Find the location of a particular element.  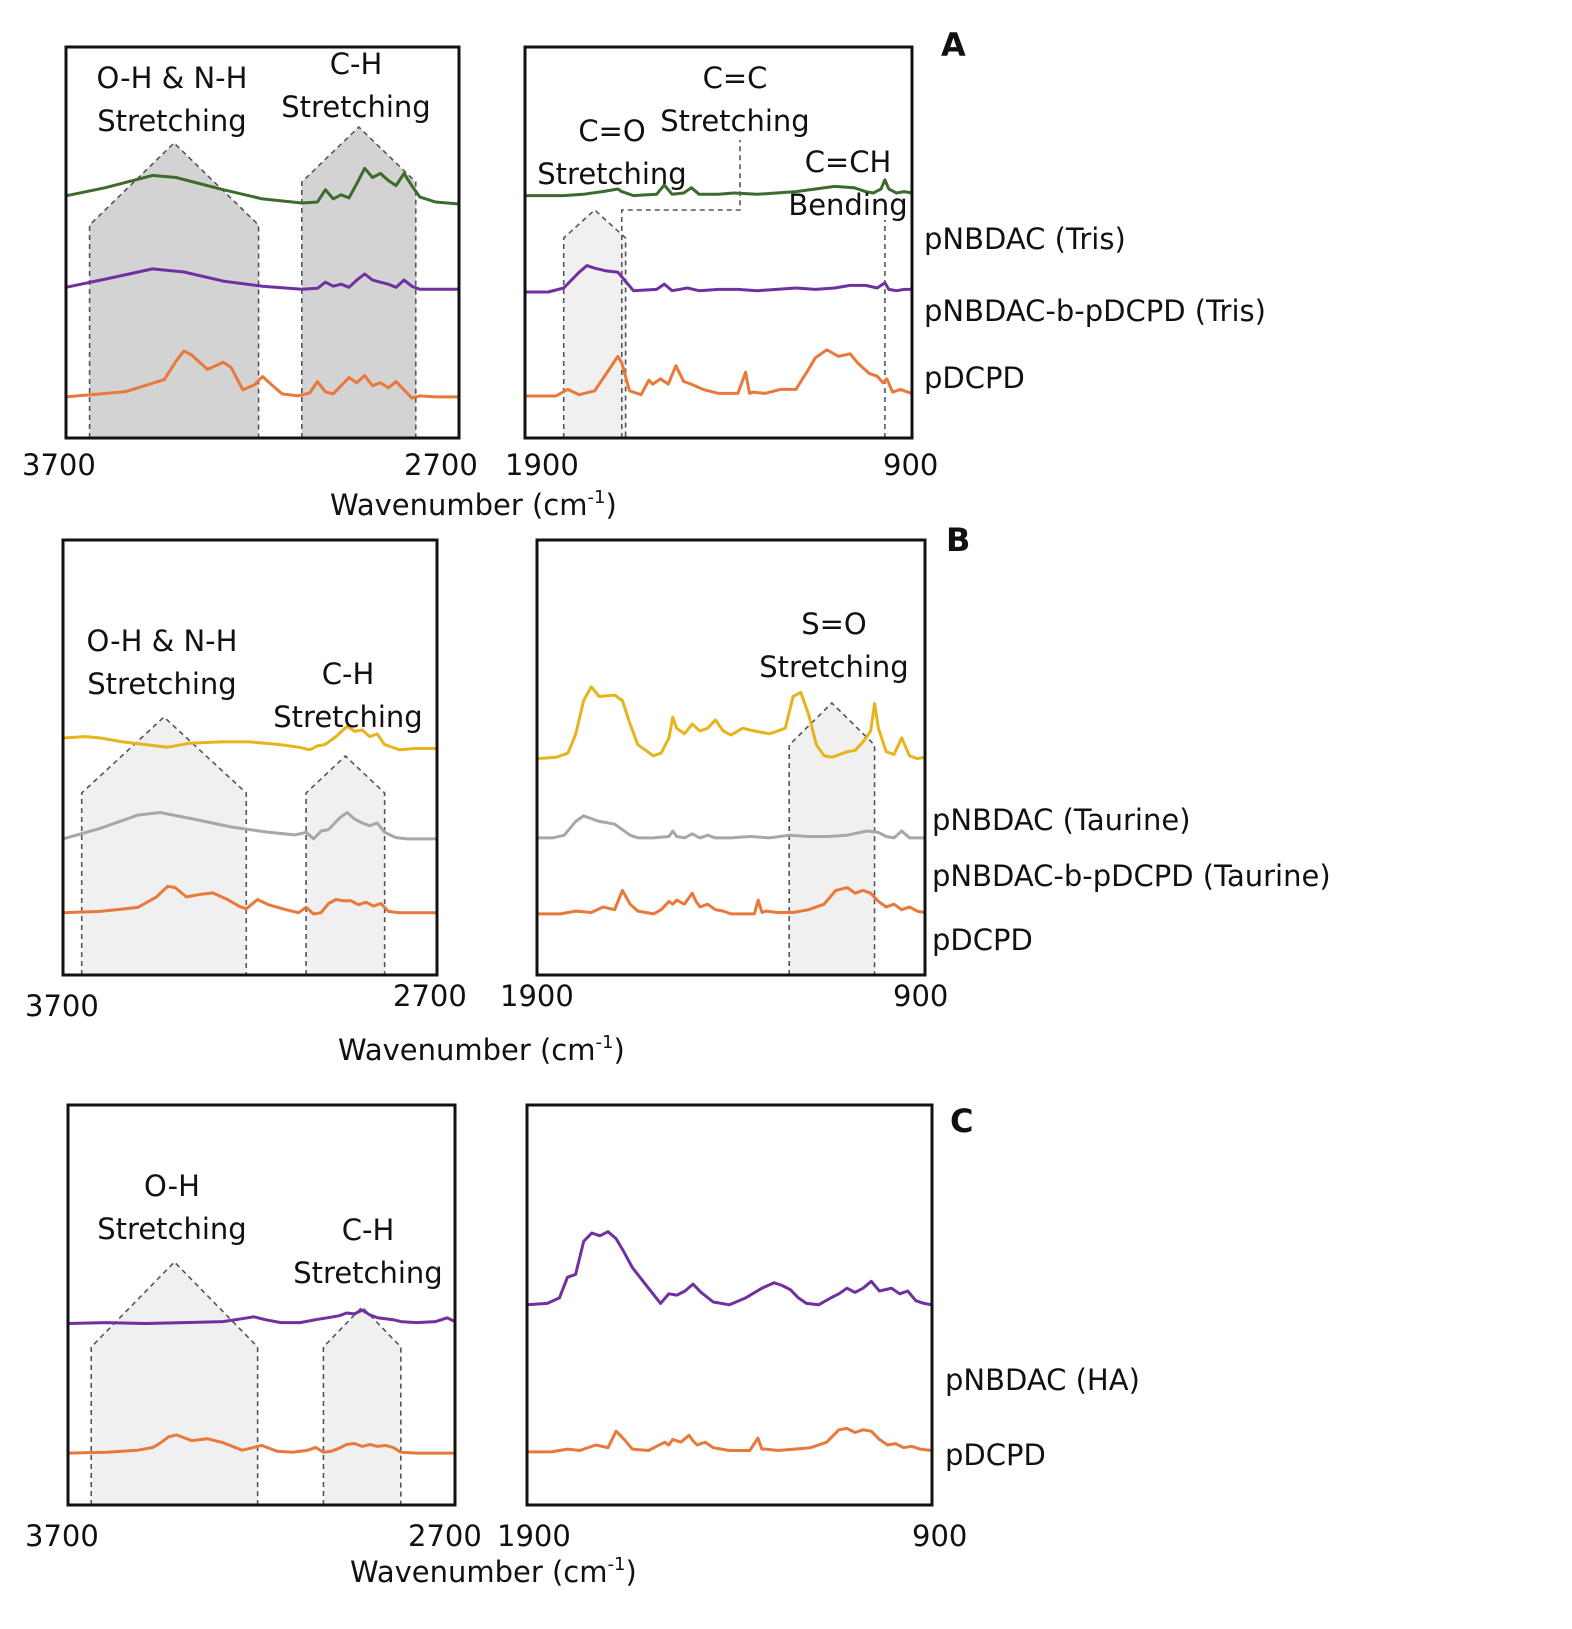

legend-label: pNBDAC (Taurine) is located at coordinates (1061, 820).